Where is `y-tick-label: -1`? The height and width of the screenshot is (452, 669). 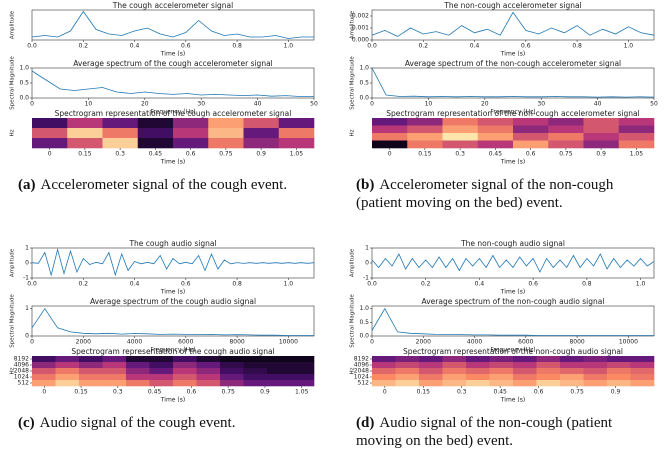 y-tick-label: -1 is located at coordinates (366, 278).